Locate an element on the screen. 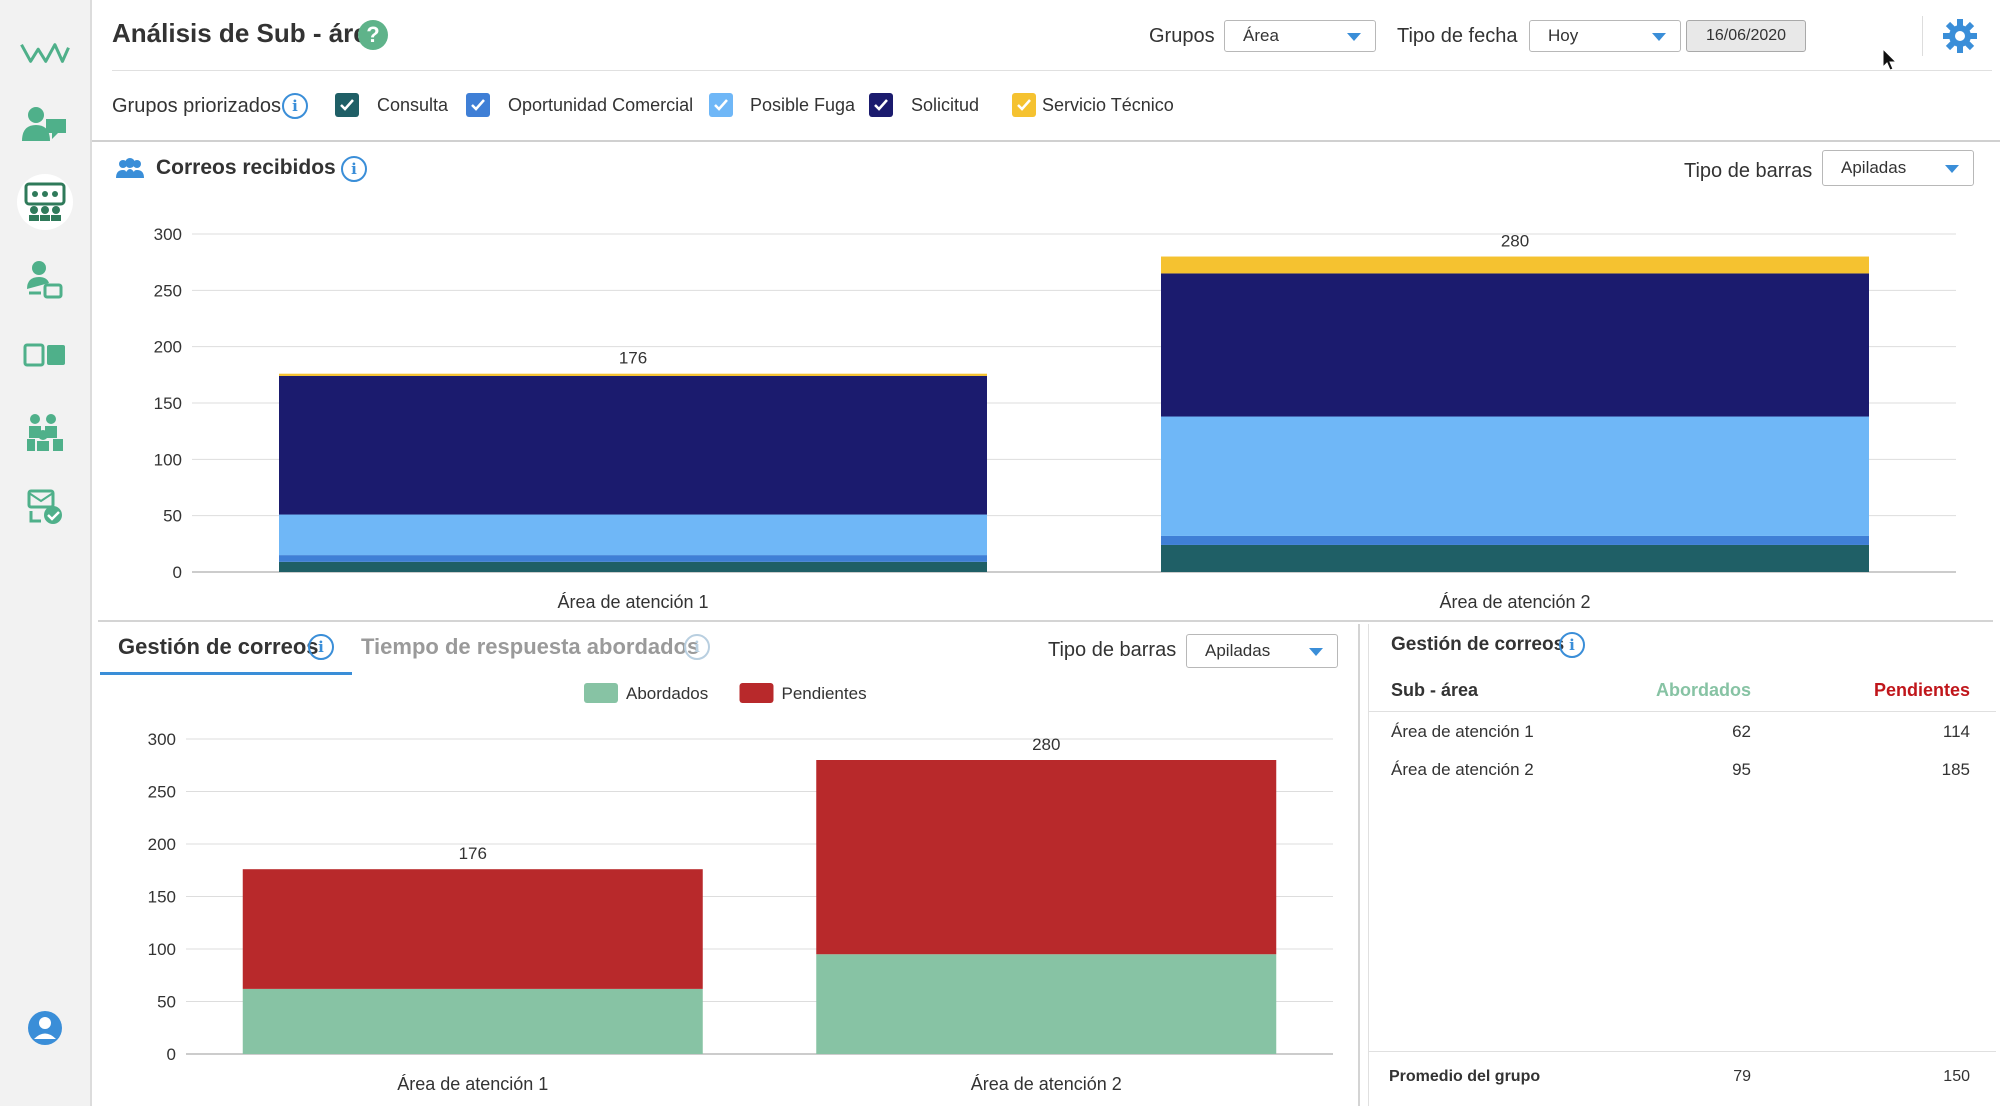 This screenshot has width=2000, height=1106. help-icon: ? is located at coordinates (373, 35).